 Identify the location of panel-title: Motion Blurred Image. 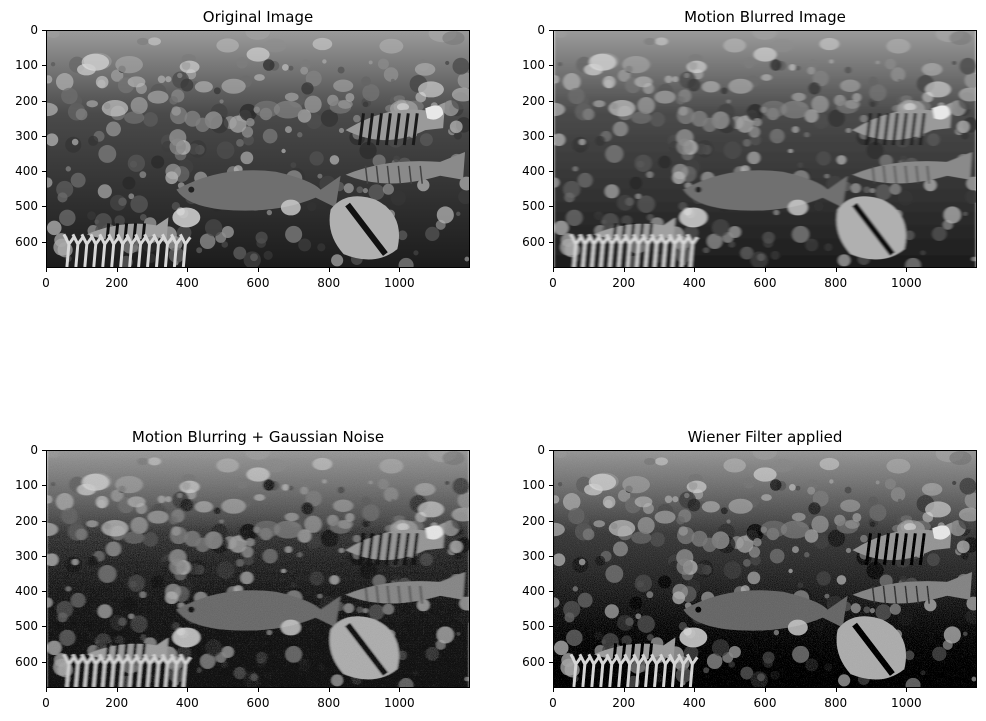
(765, 17).